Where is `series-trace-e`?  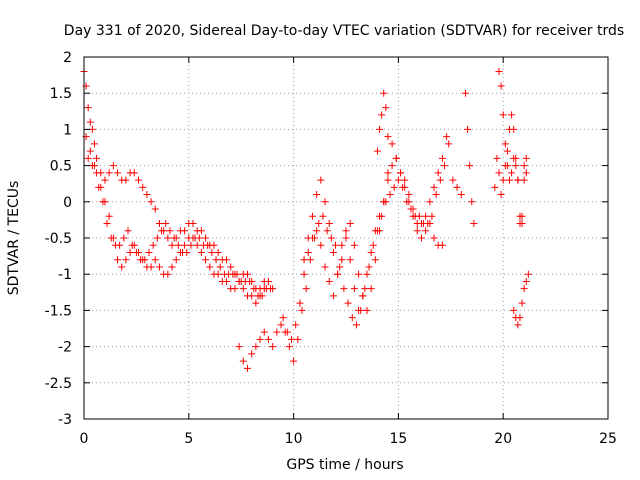
series-trace-e is located at coordinates (362, 248).